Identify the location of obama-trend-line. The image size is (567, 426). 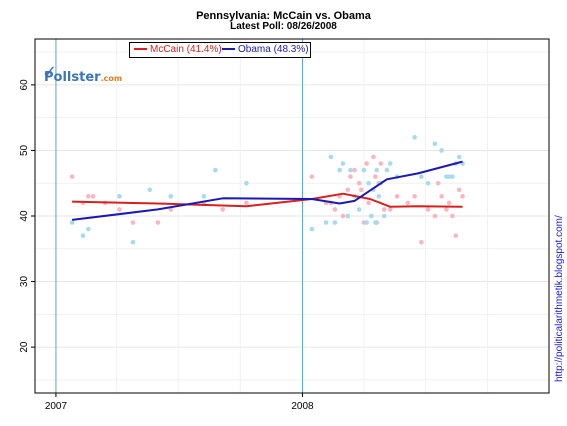
(267, 190).